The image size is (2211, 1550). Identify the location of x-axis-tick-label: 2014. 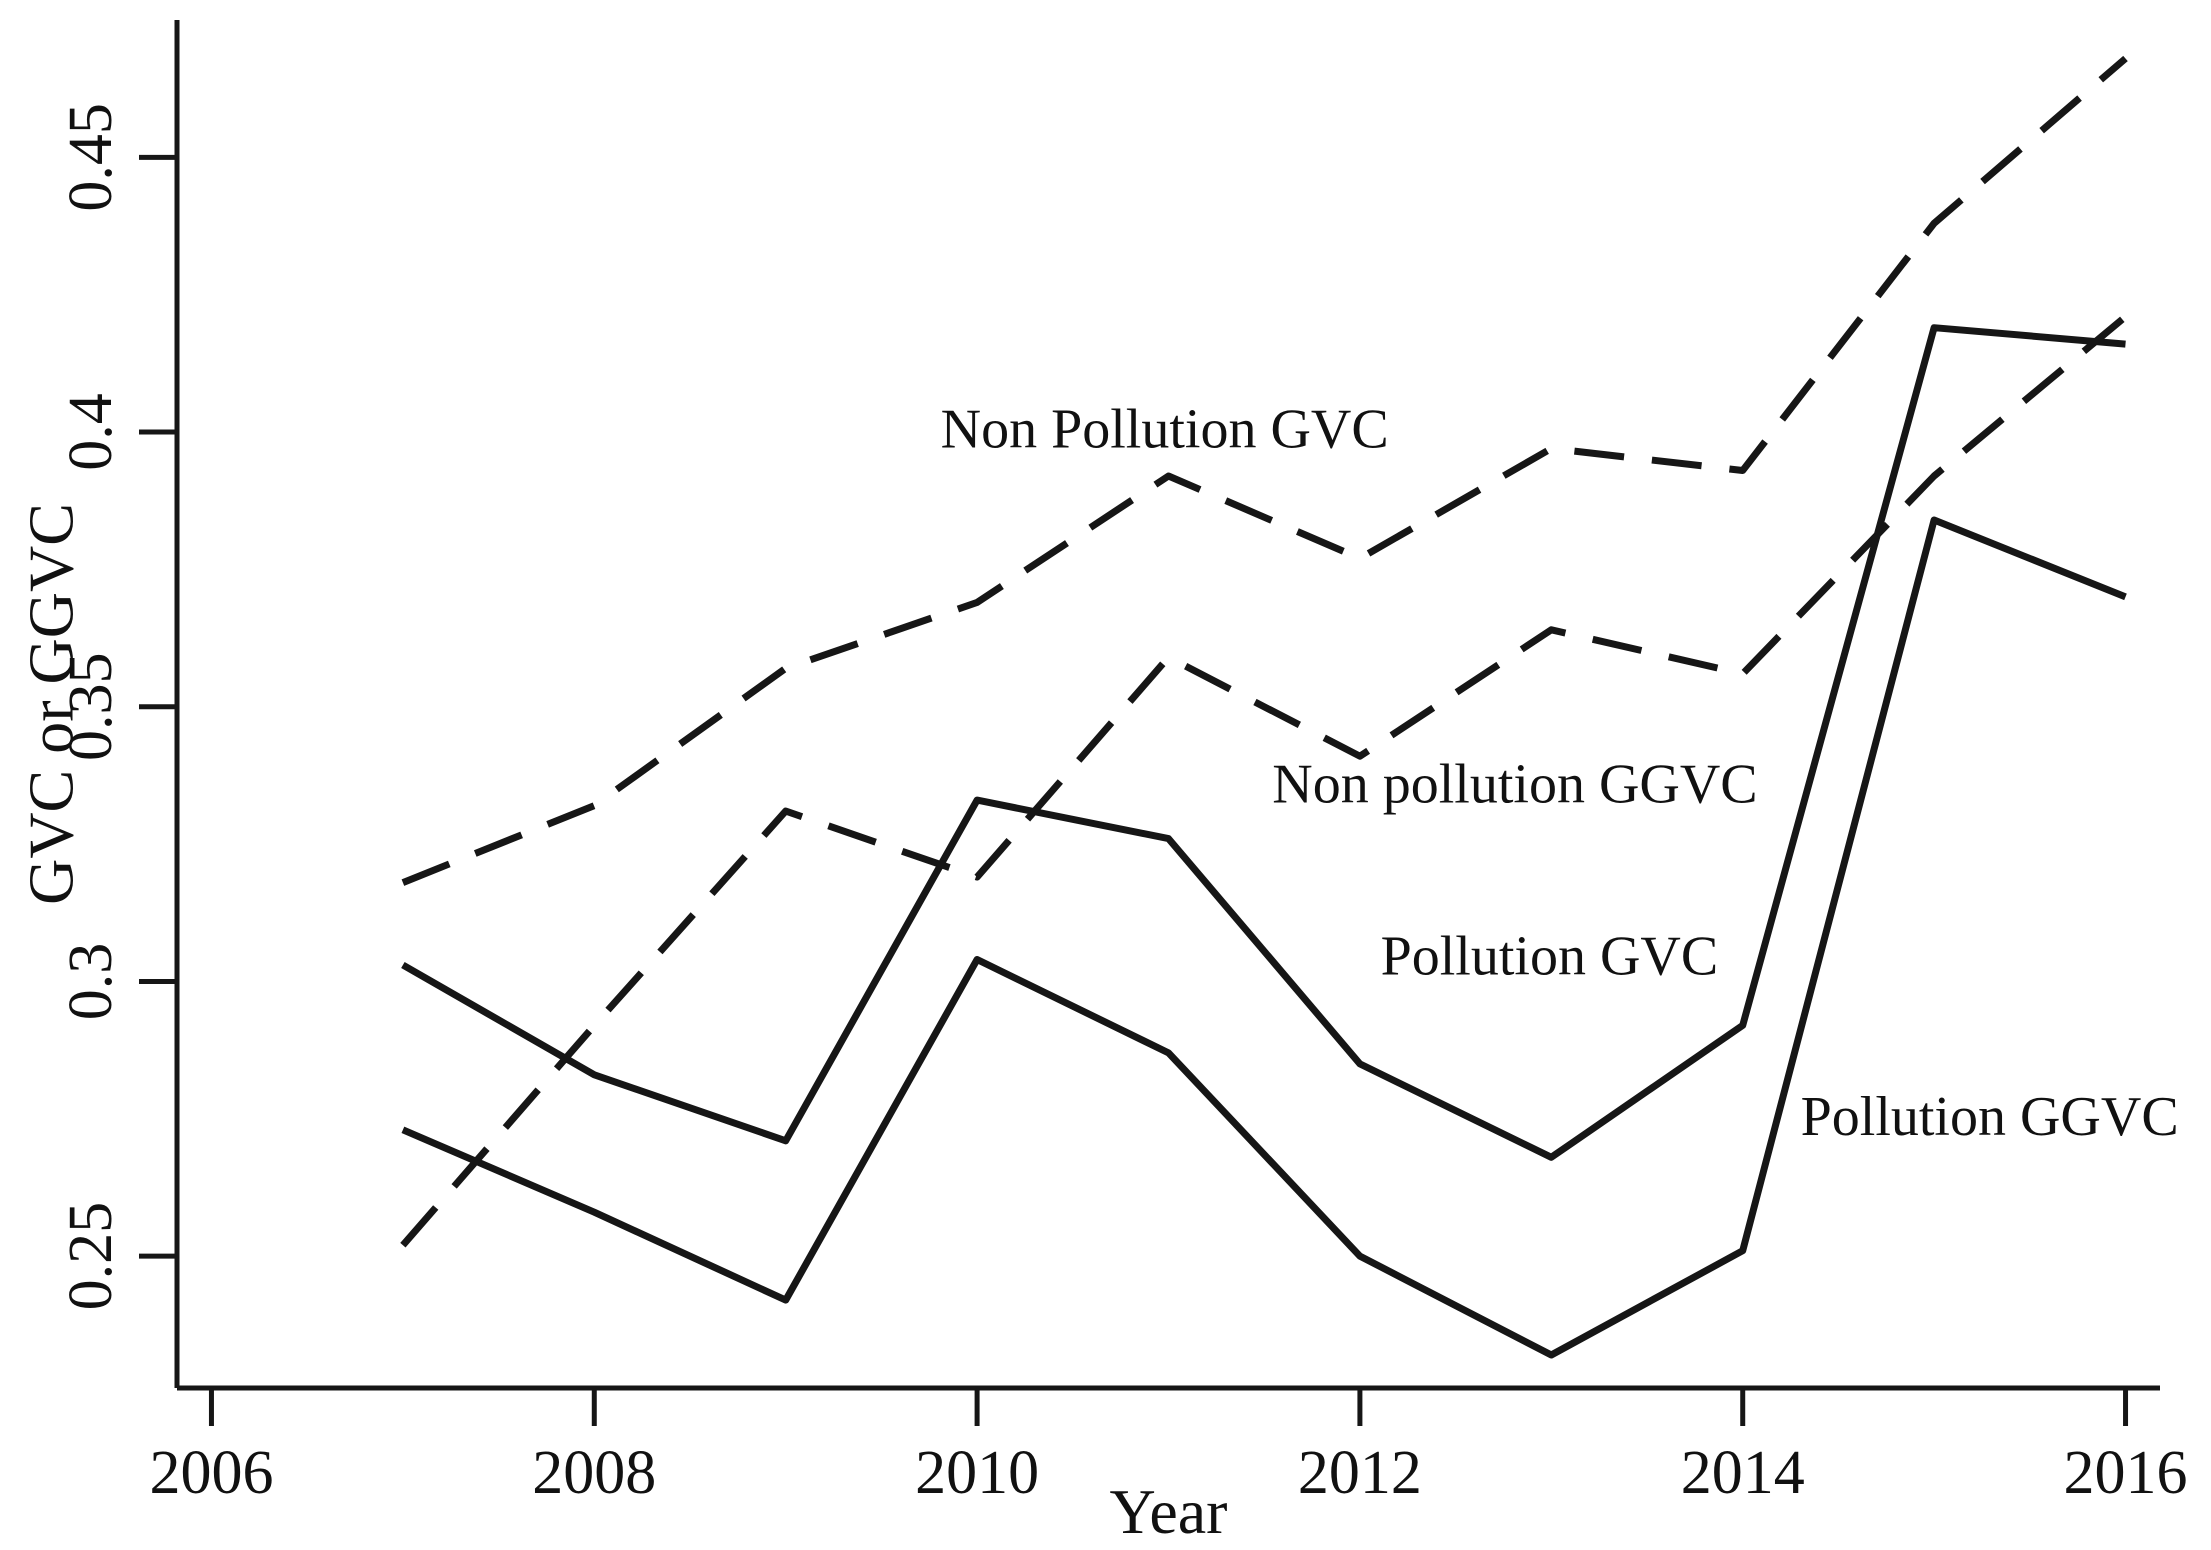
(1743, 1473).